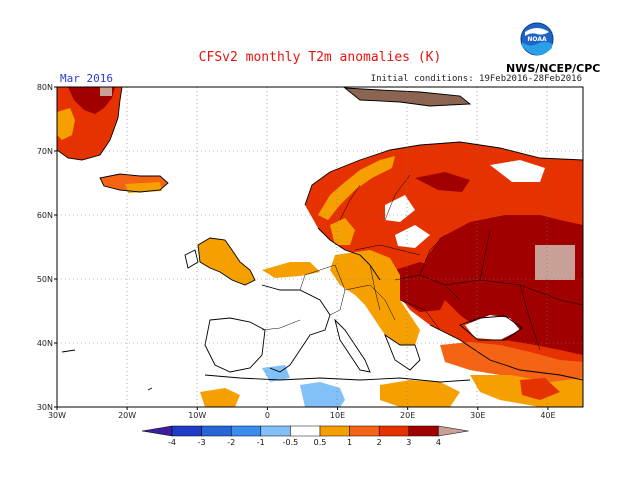  Describe the element at coordinates (302, 413) in the screenshot. I see `longitude-ticks: 30W 20W 10W 0 10E 20E 30E 40E` at that location.